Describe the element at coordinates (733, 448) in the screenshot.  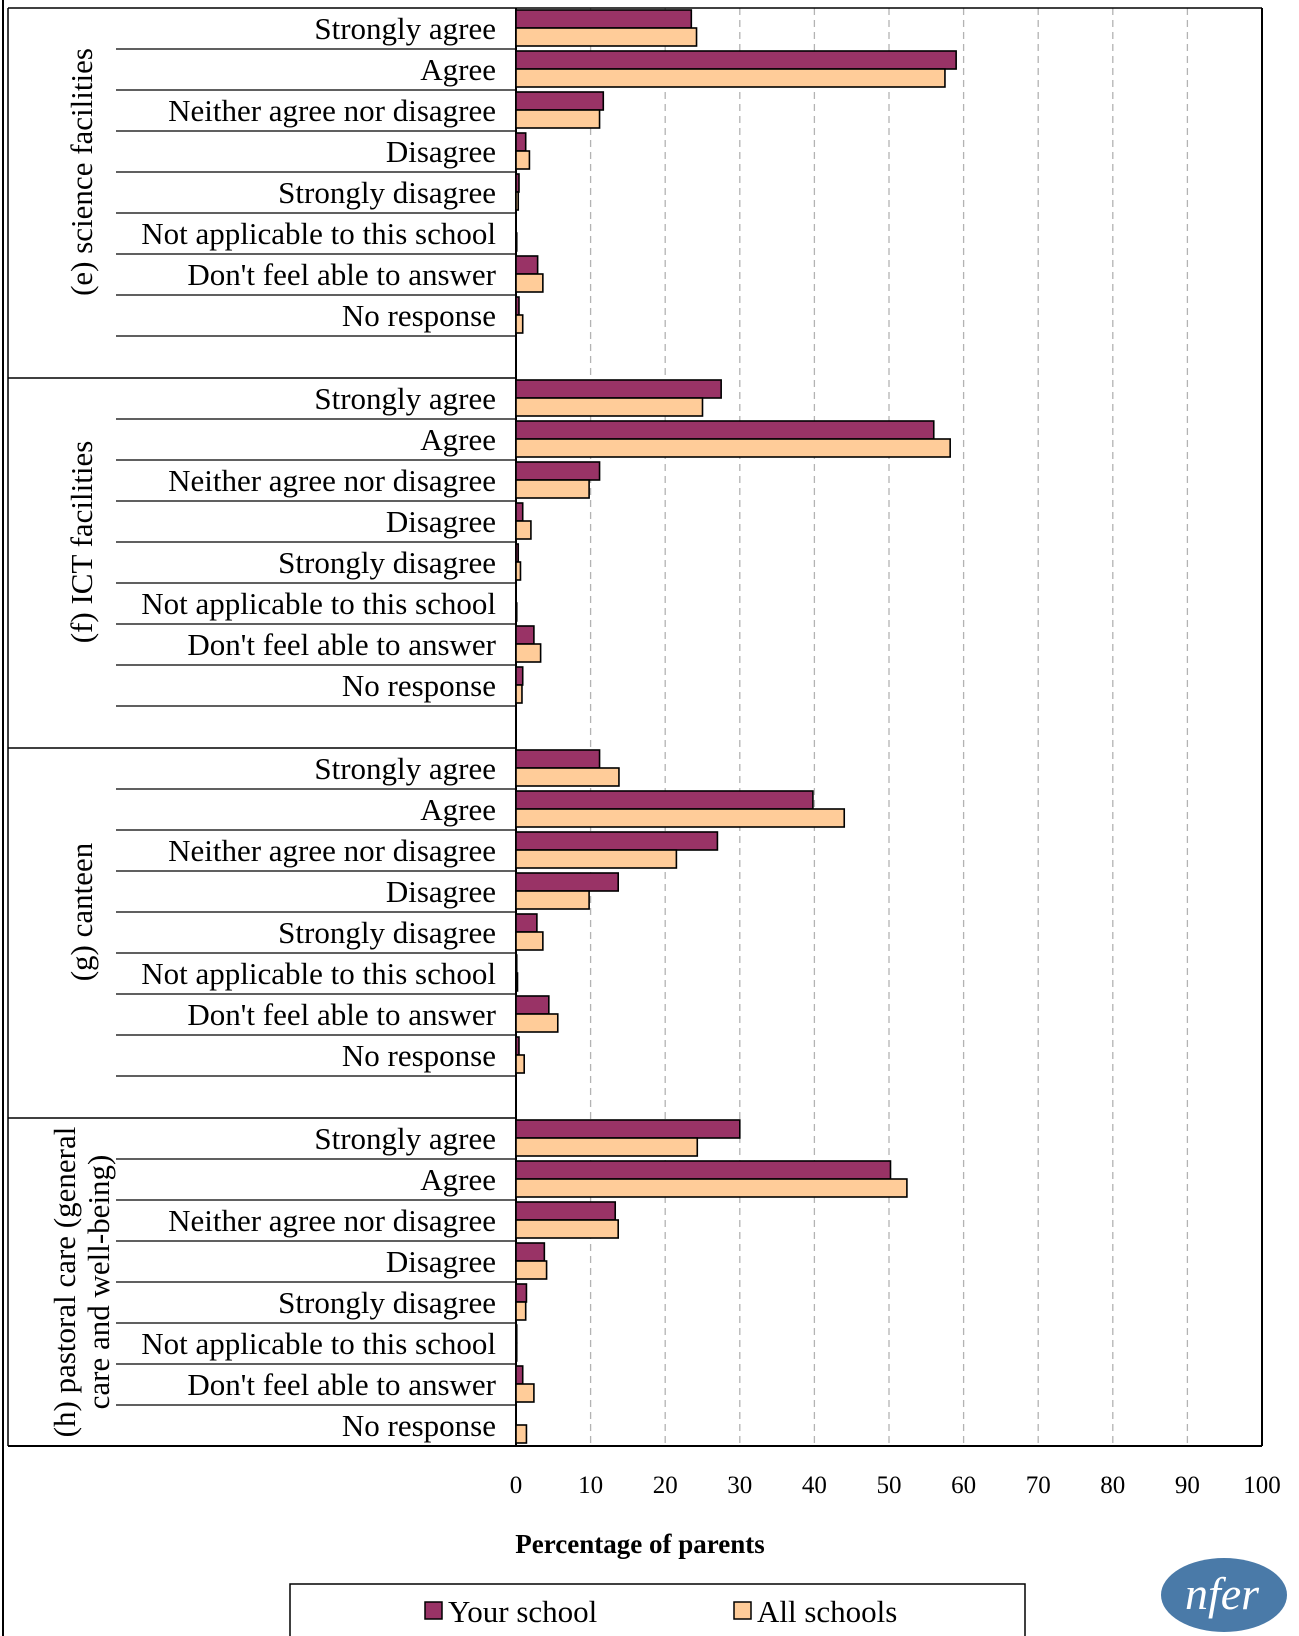
I see `bar-all-schools-group-2-agree` at that location.